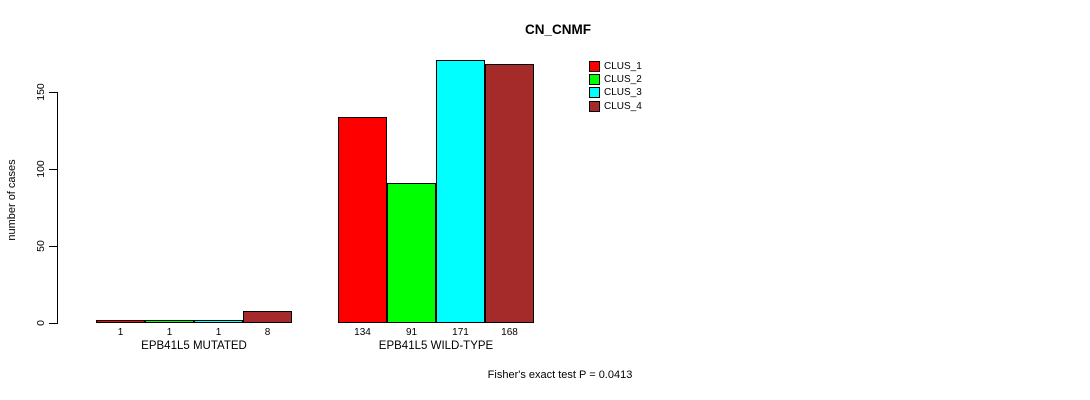 Image resolution: width=1090 pixels, height=400 pixels. Describe the element at coordinates (509, 332) in the screenshot. I see `bar-value-label: 168` at that location.